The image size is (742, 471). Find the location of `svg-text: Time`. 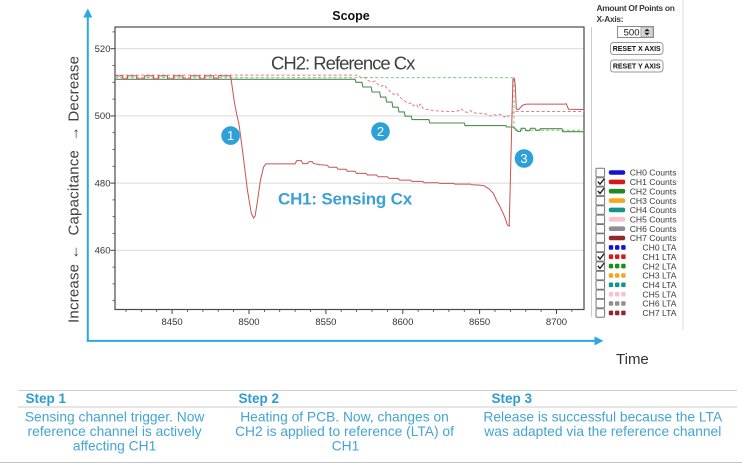

svg-text: Time is located at coordinates (632, 359).